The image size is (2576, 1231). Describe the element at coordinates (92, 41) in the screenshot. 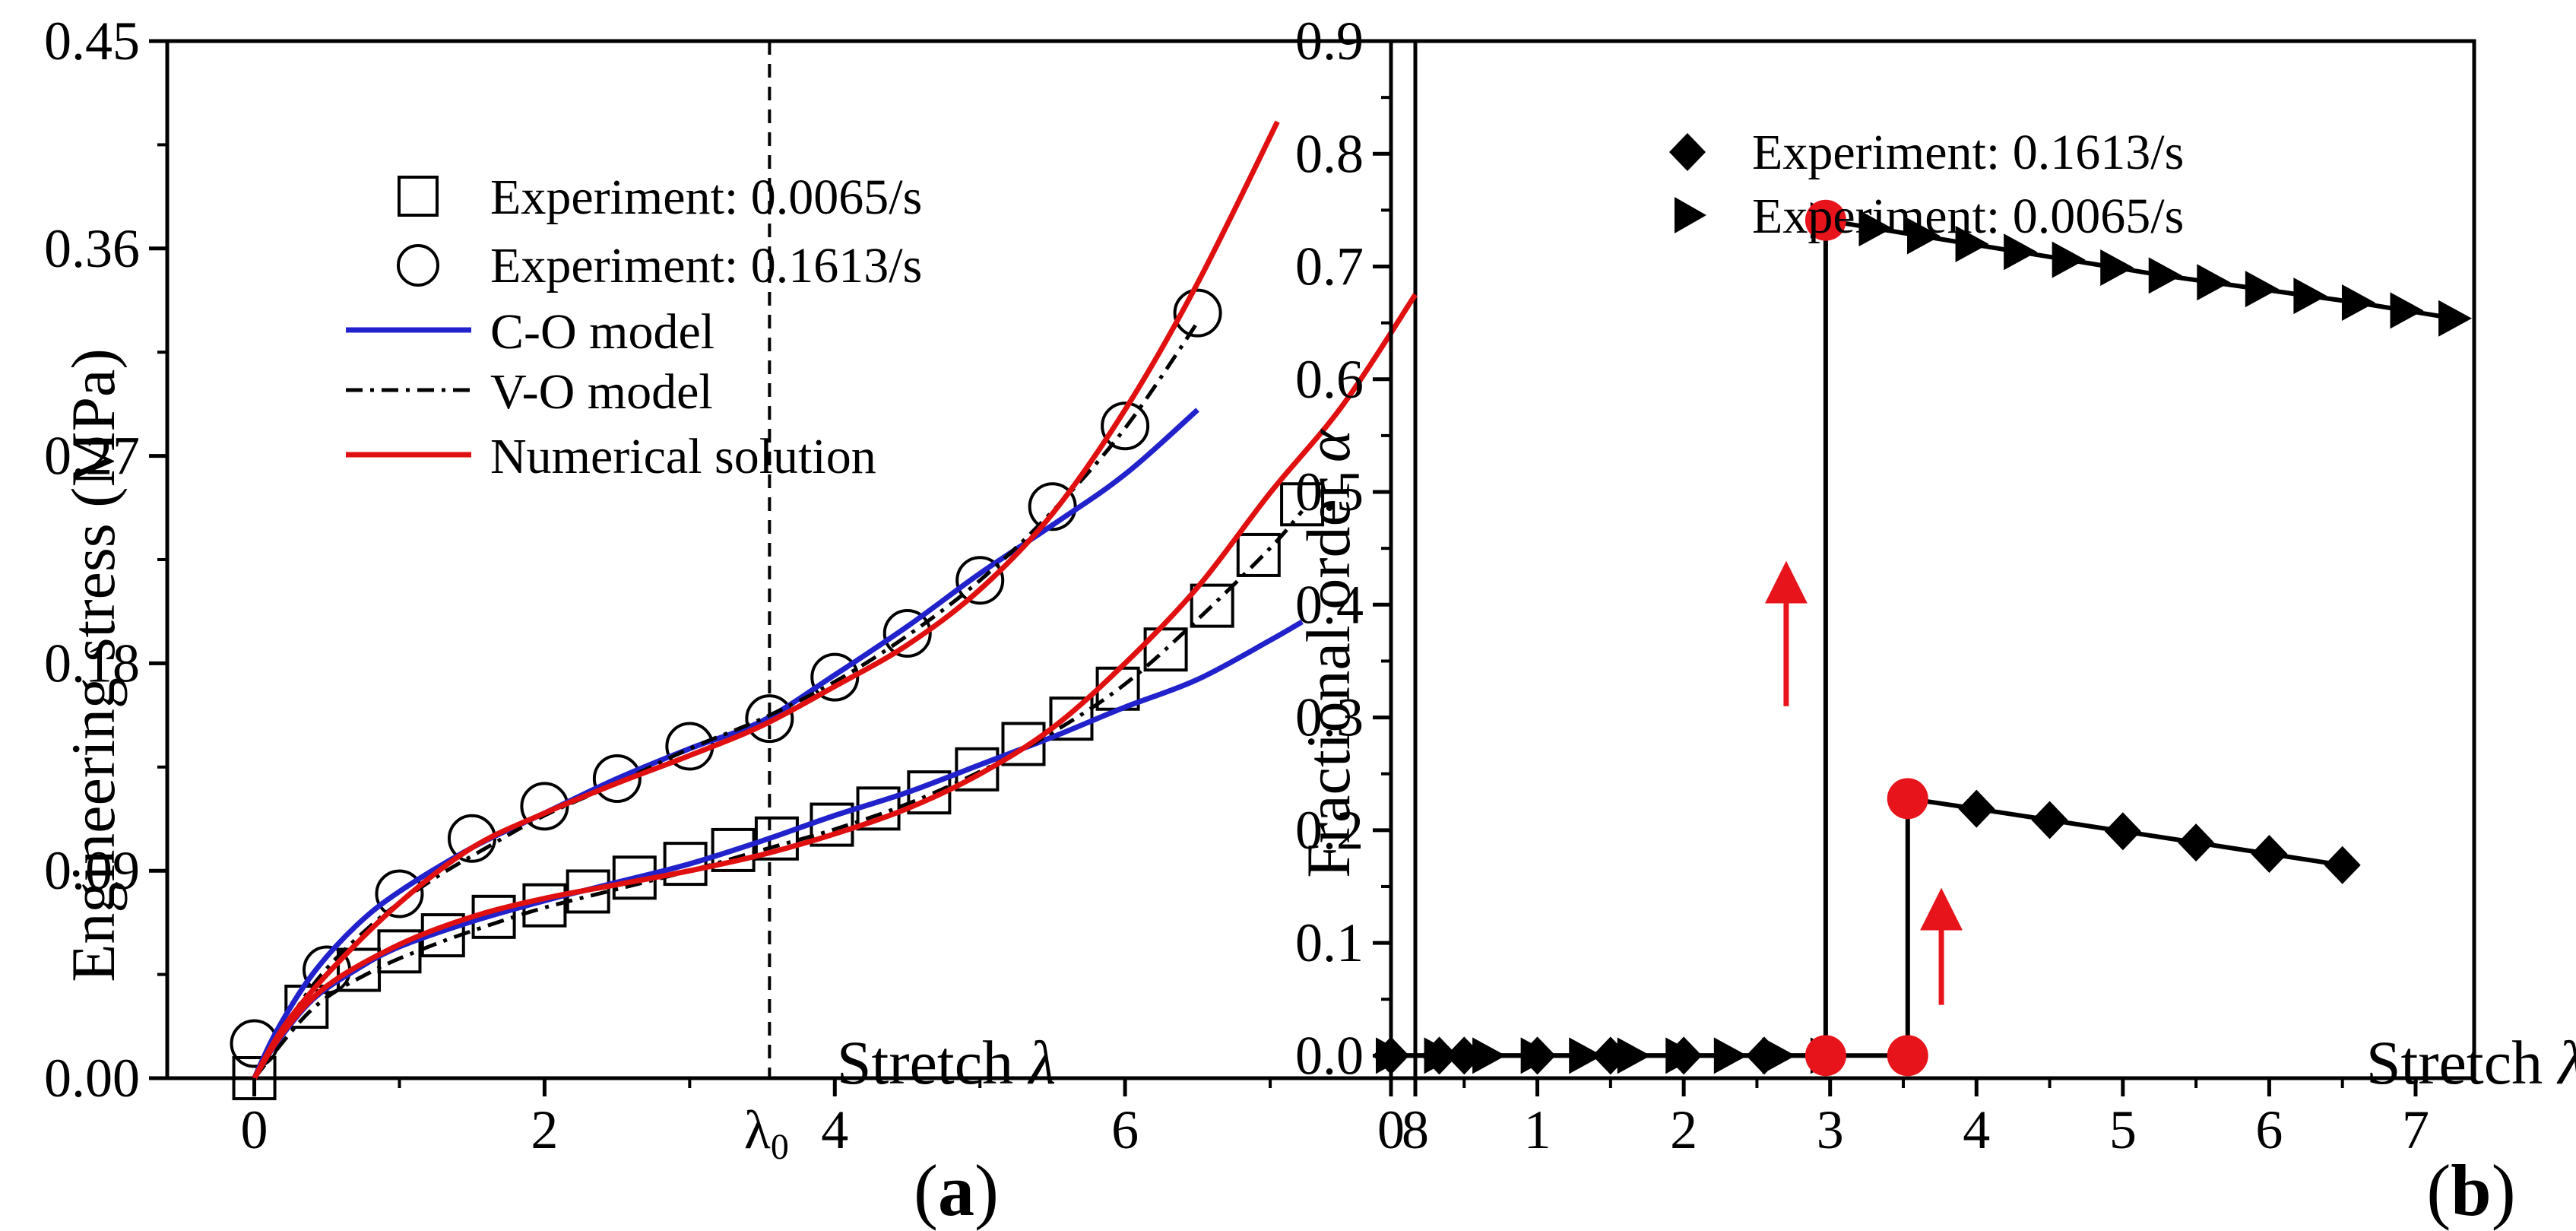

I see `y-tick-label: 0.45` at that location.